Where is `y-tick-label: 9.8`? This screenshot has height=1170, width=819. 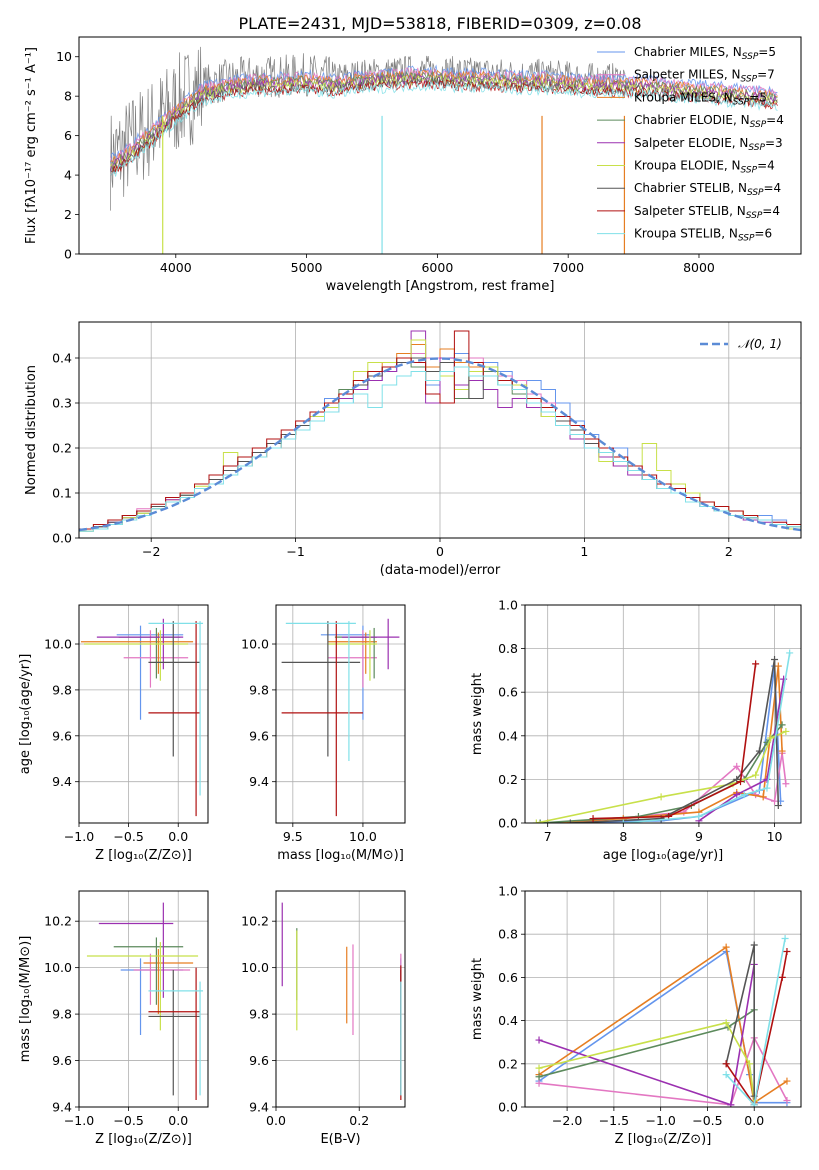
y-tick-label: 9.8 is located at coordinates (62, 1014).